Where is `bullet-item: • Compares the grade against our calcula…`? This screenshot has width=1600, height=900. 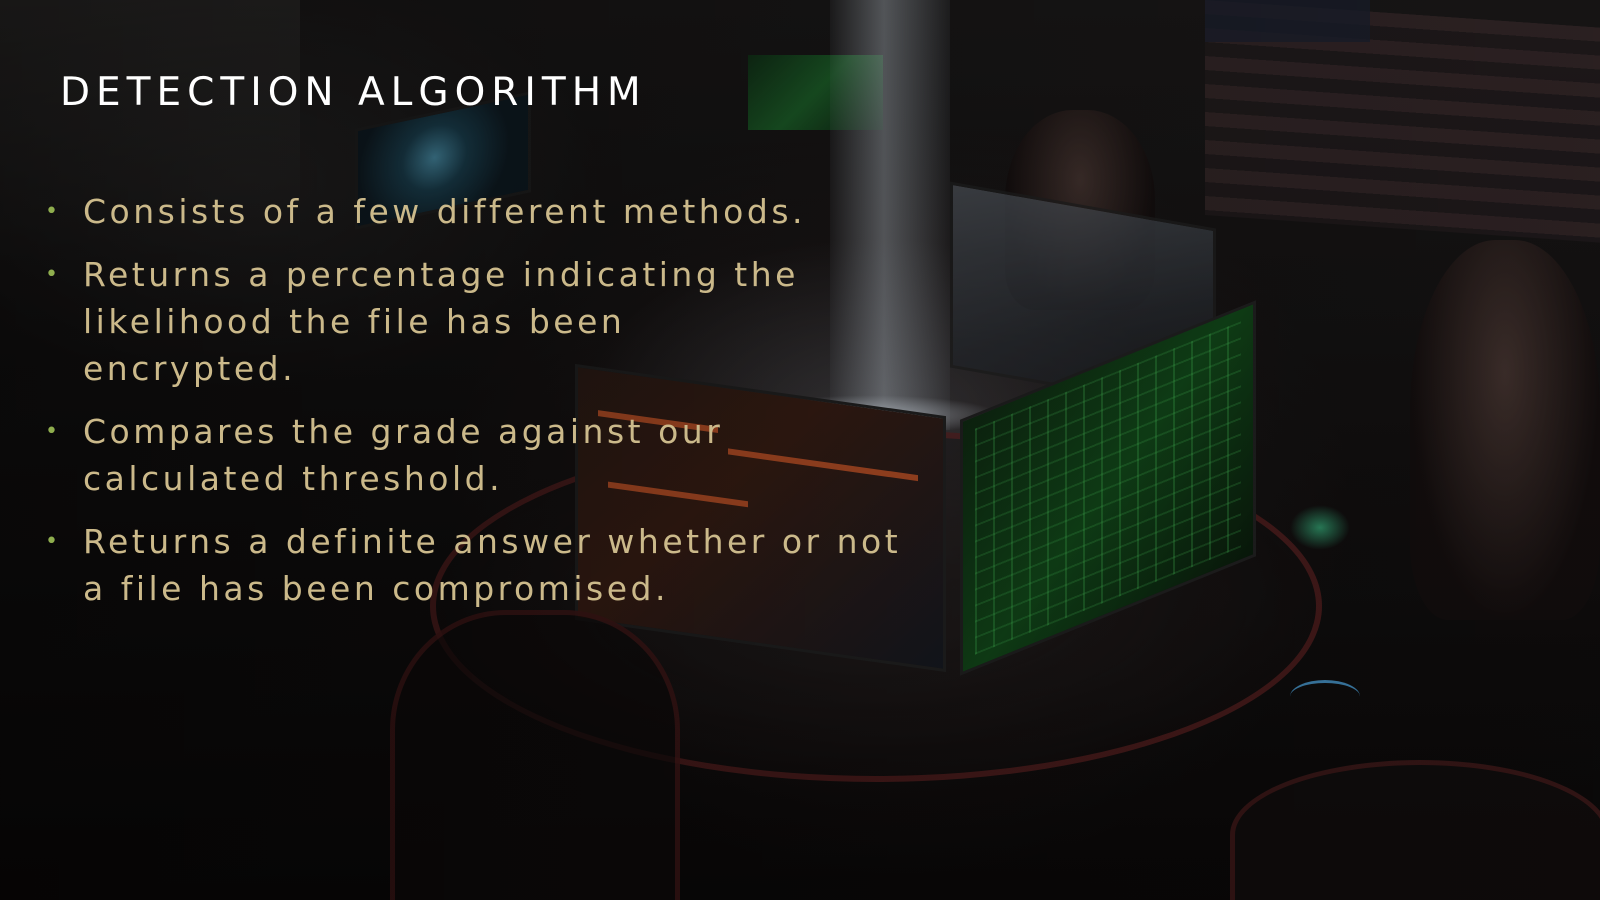 bullet-item: • Compares the grade against our calcula… is located at coordinates (429, 455).